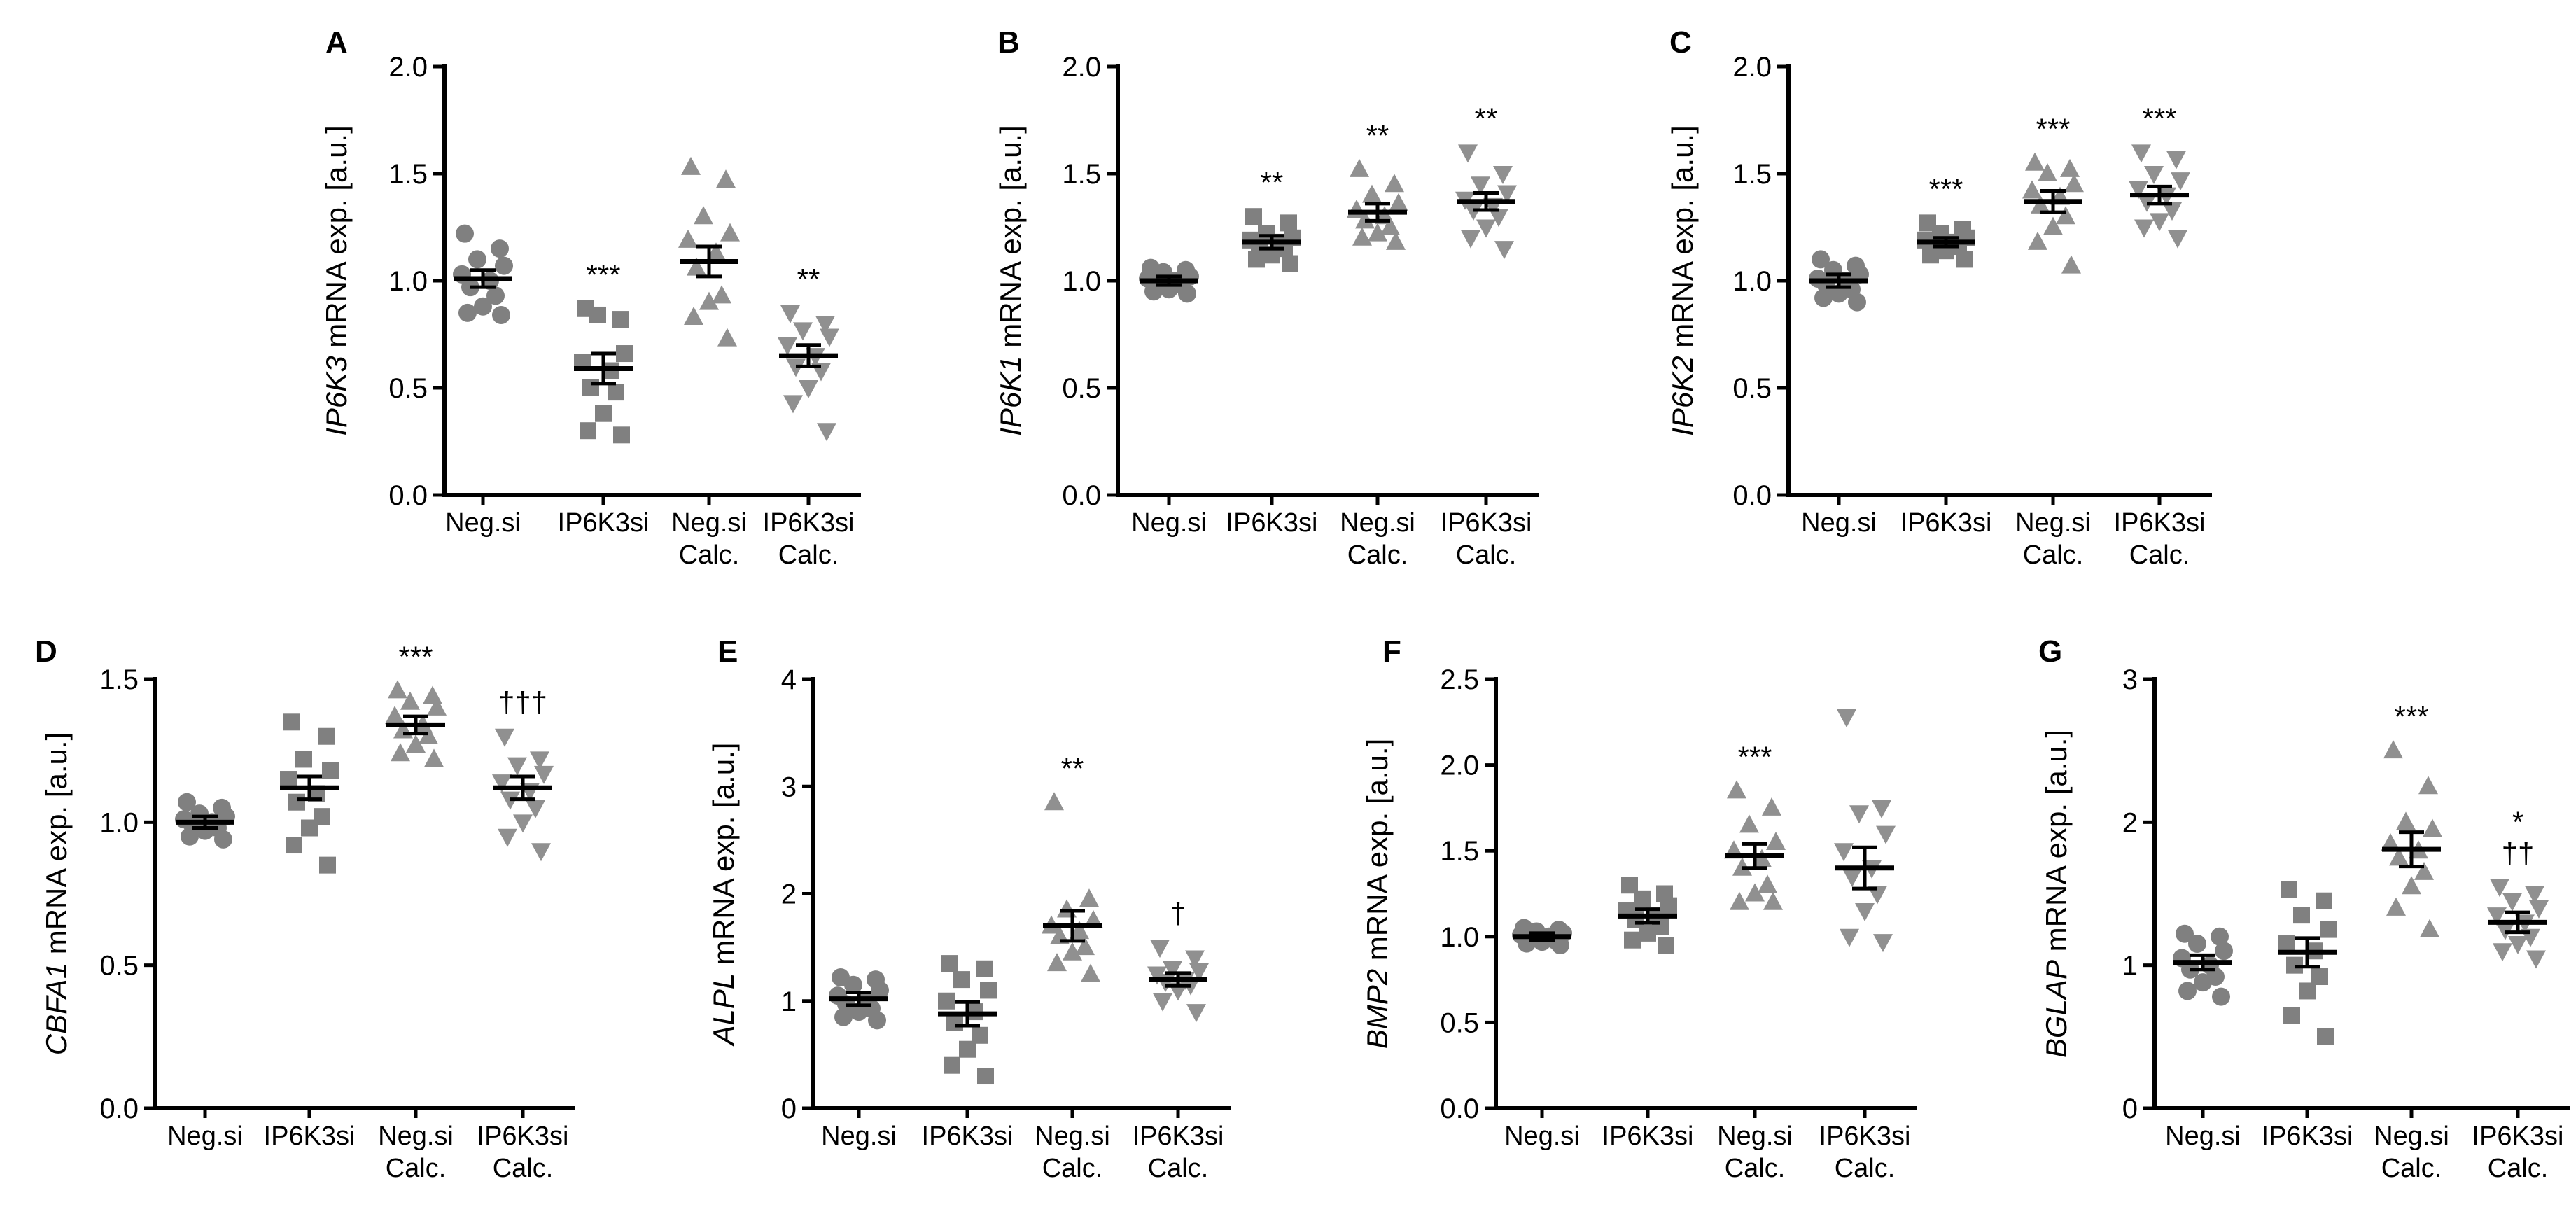 The image size is (2576, 1207). Describe the element at coordinates (1178, 913) in the screenshot. I see `significance-label: †` at that location.